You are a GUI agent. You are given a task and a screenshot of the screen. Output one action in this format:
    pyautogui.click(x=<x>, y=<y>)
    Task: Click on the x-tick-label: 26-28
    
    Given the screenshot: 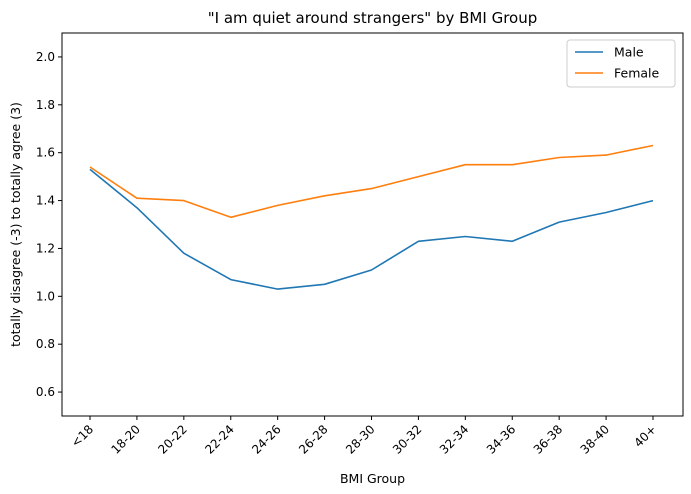 What is the action you would take?
    pyautogui.click(x=313, y=439)
    